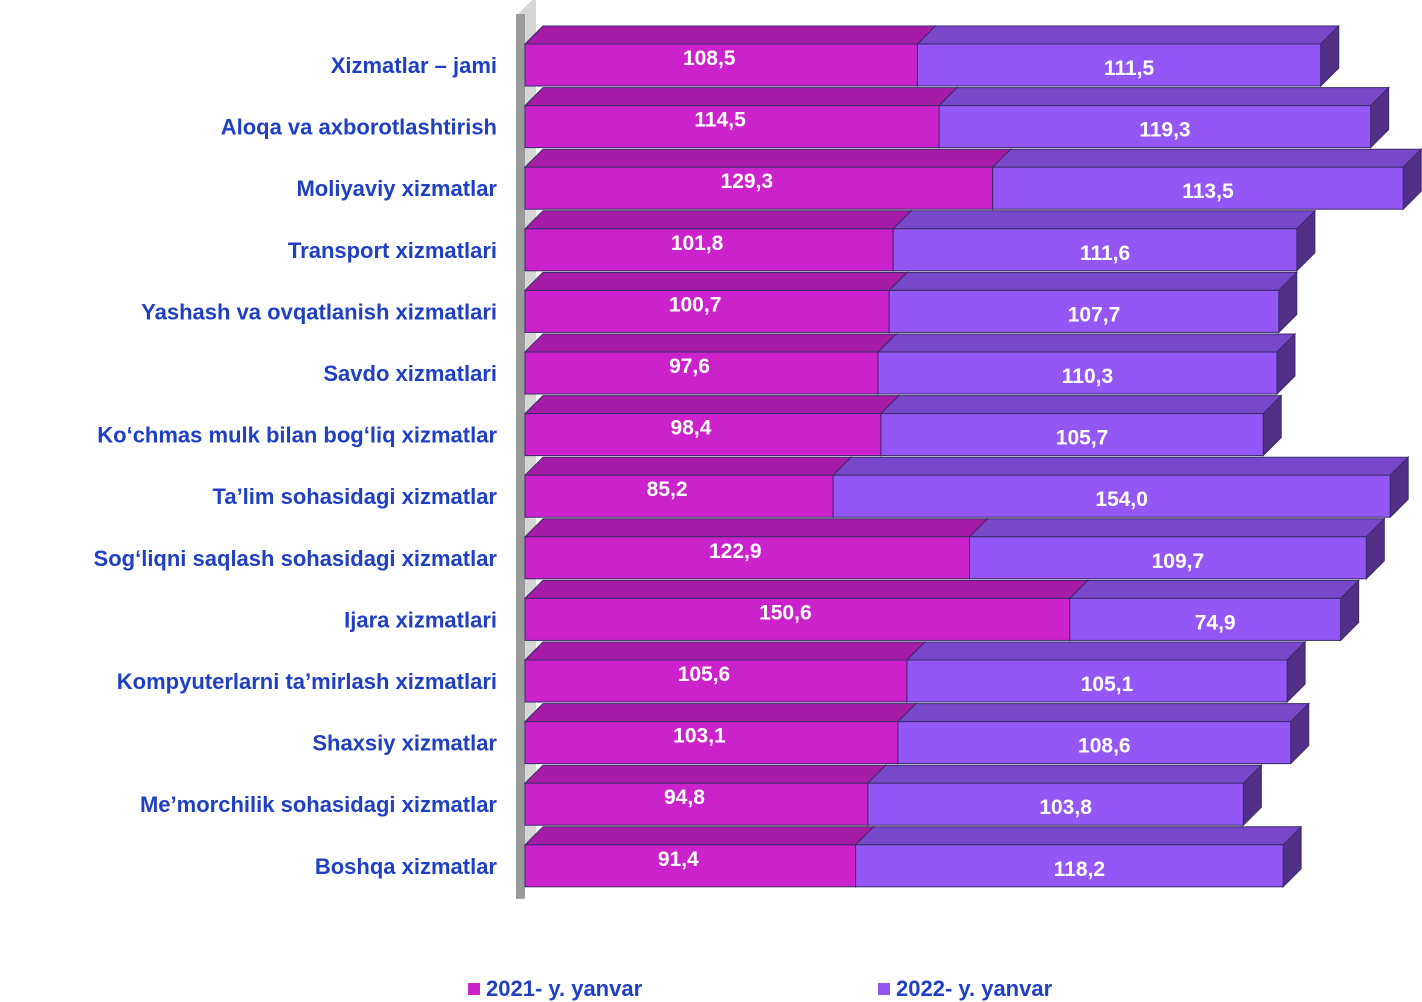 The image size is (1422, 1002). What do you see at coordinates (396, 188) in the screenshot?
I see `category-label: Moliyaviy xizmatlar` at bounding box center [396, 188].